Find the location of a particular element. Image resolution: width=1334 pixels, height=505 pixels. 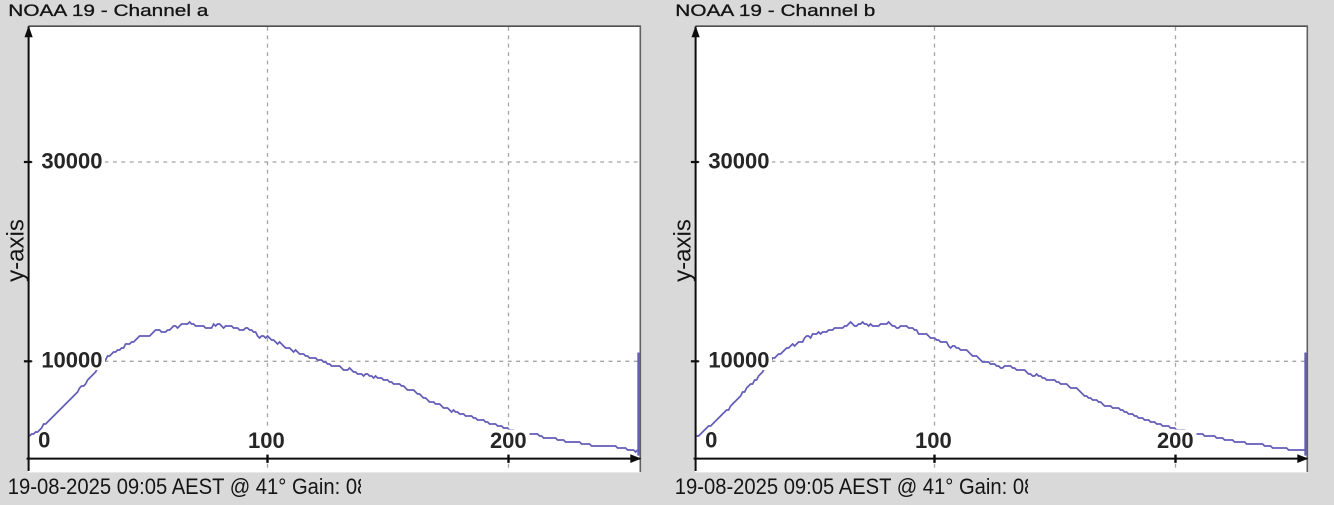

svg-text: NOAA 19 - Channel b is located at coordinates (775, 10).